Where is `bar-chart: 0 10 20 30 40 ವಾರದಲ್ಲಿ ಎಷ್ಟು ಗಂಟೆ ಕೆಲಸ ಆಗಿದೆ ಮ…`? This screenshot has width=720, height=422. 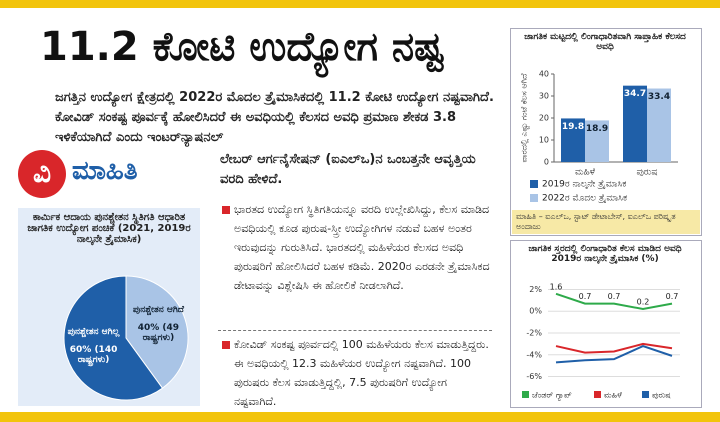 bar-chart: 0 10 20 30 40 ವಾರದಲ್ಲಿ ಎಷ್ಟು ಗಂಟೆ ಕೆಲಸ ಆಗಿದೆ ಮ… is located at coordinates (599, 137).